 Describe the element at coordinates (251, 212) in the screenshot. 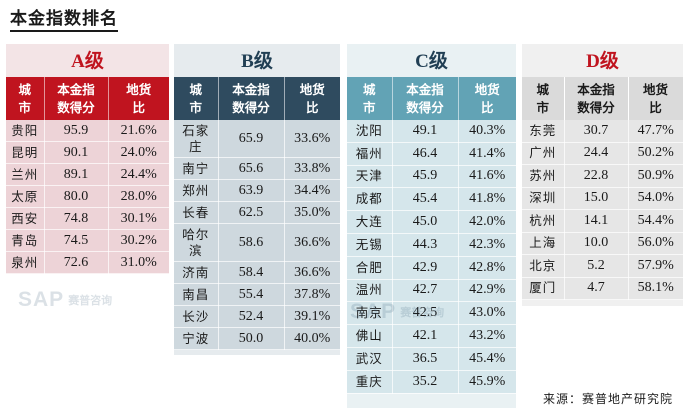

I see `score-cell: 62.5` at that location.